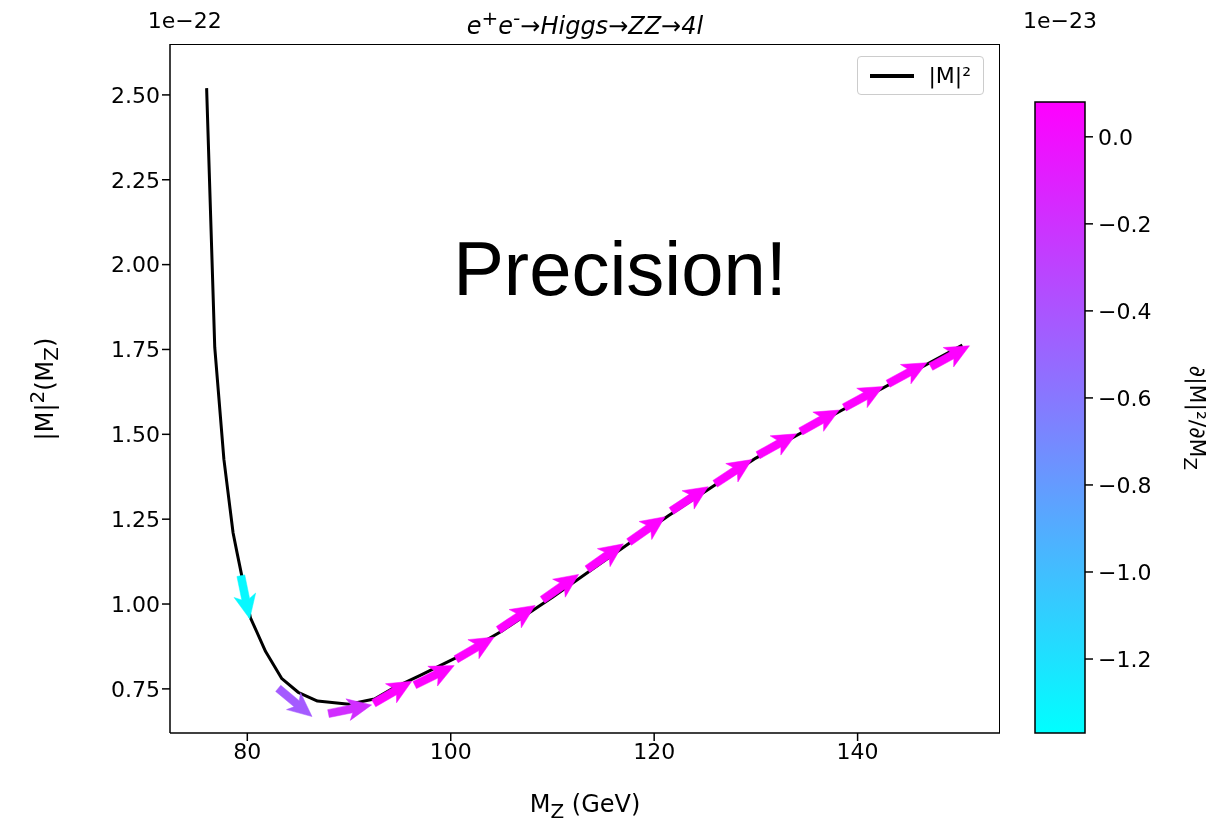 This screenshot has height=831, width=1228. I want to click on x-tick-label: 100, so click(450, 751).